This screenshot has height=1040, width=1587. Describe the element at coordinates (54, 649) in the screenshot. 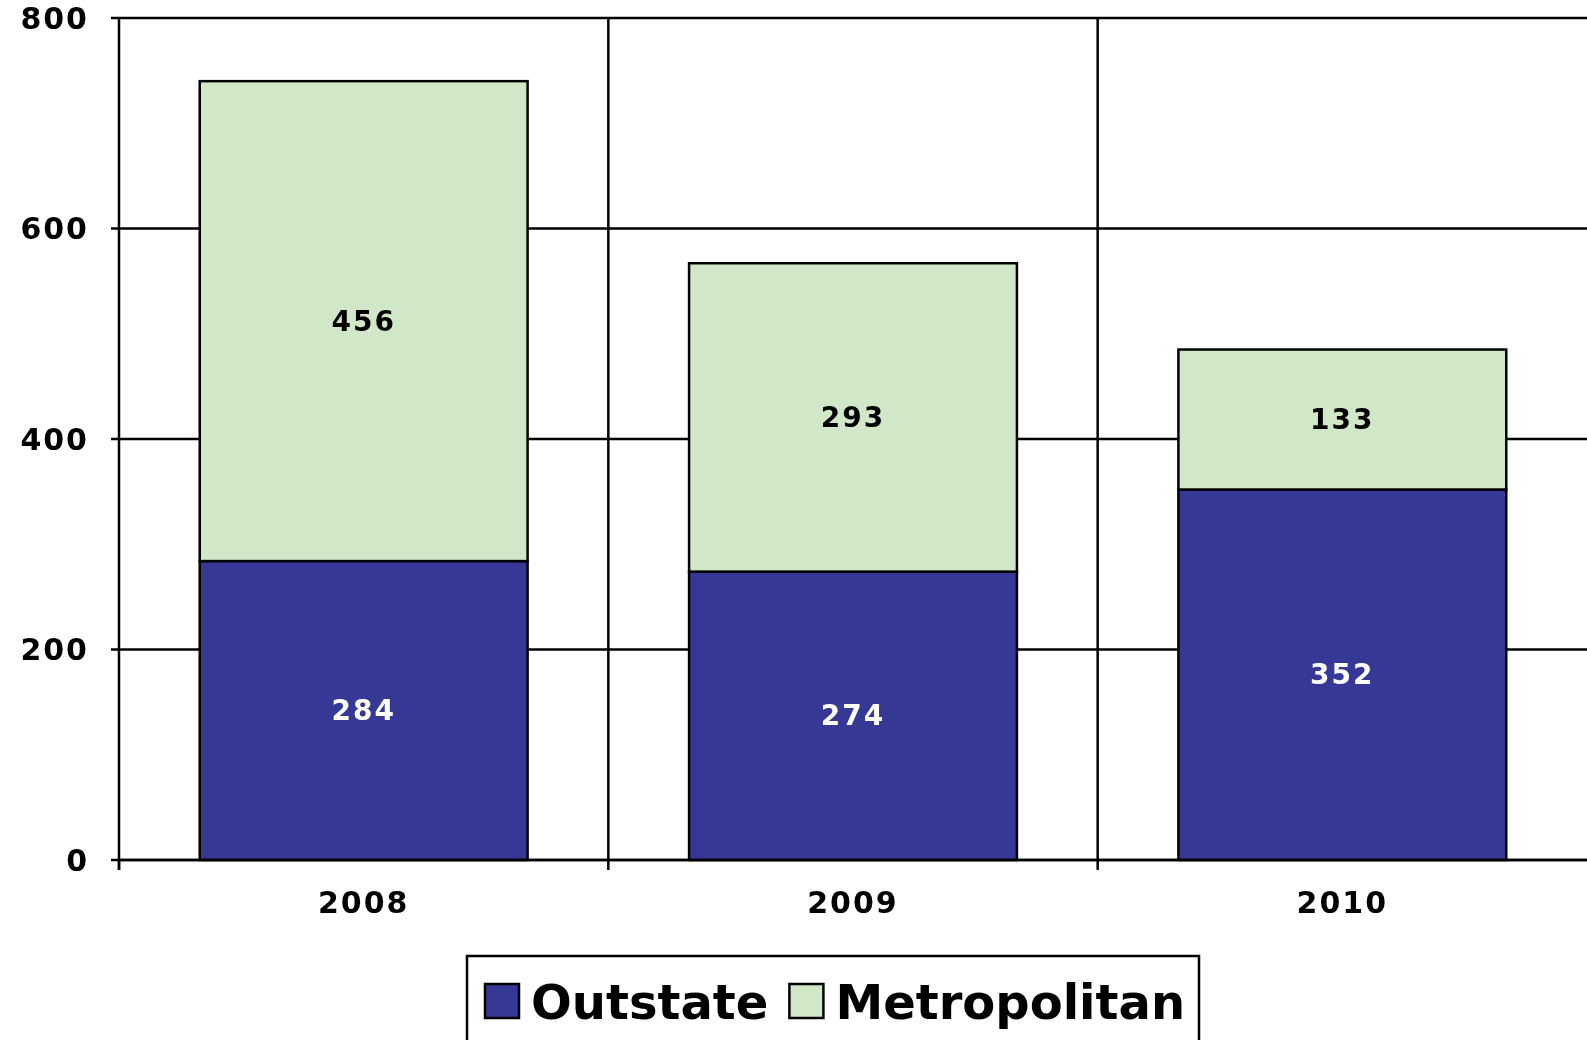

I see `y-tick-label: 200` at that location.